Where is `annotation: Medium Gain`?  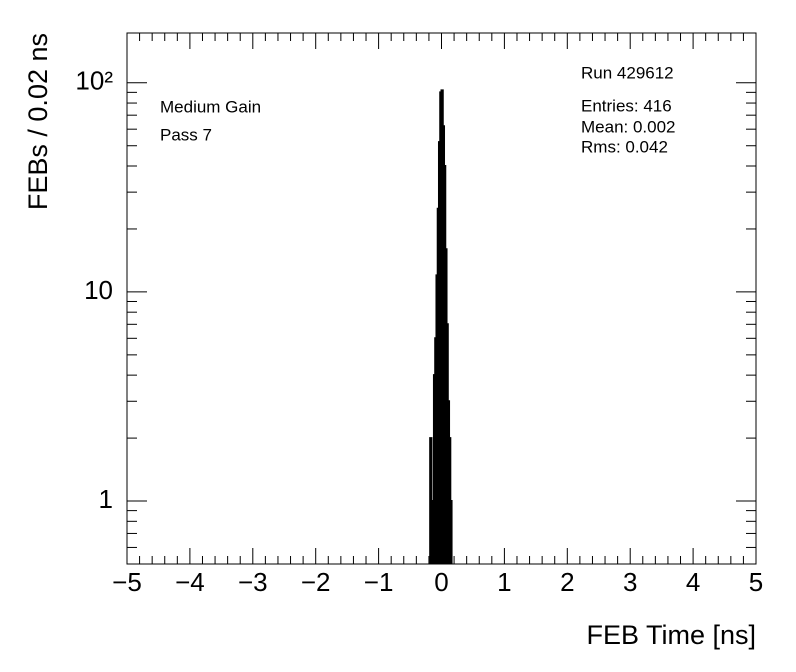
annotation: Medium Gain is located at coordinates (210, 106).